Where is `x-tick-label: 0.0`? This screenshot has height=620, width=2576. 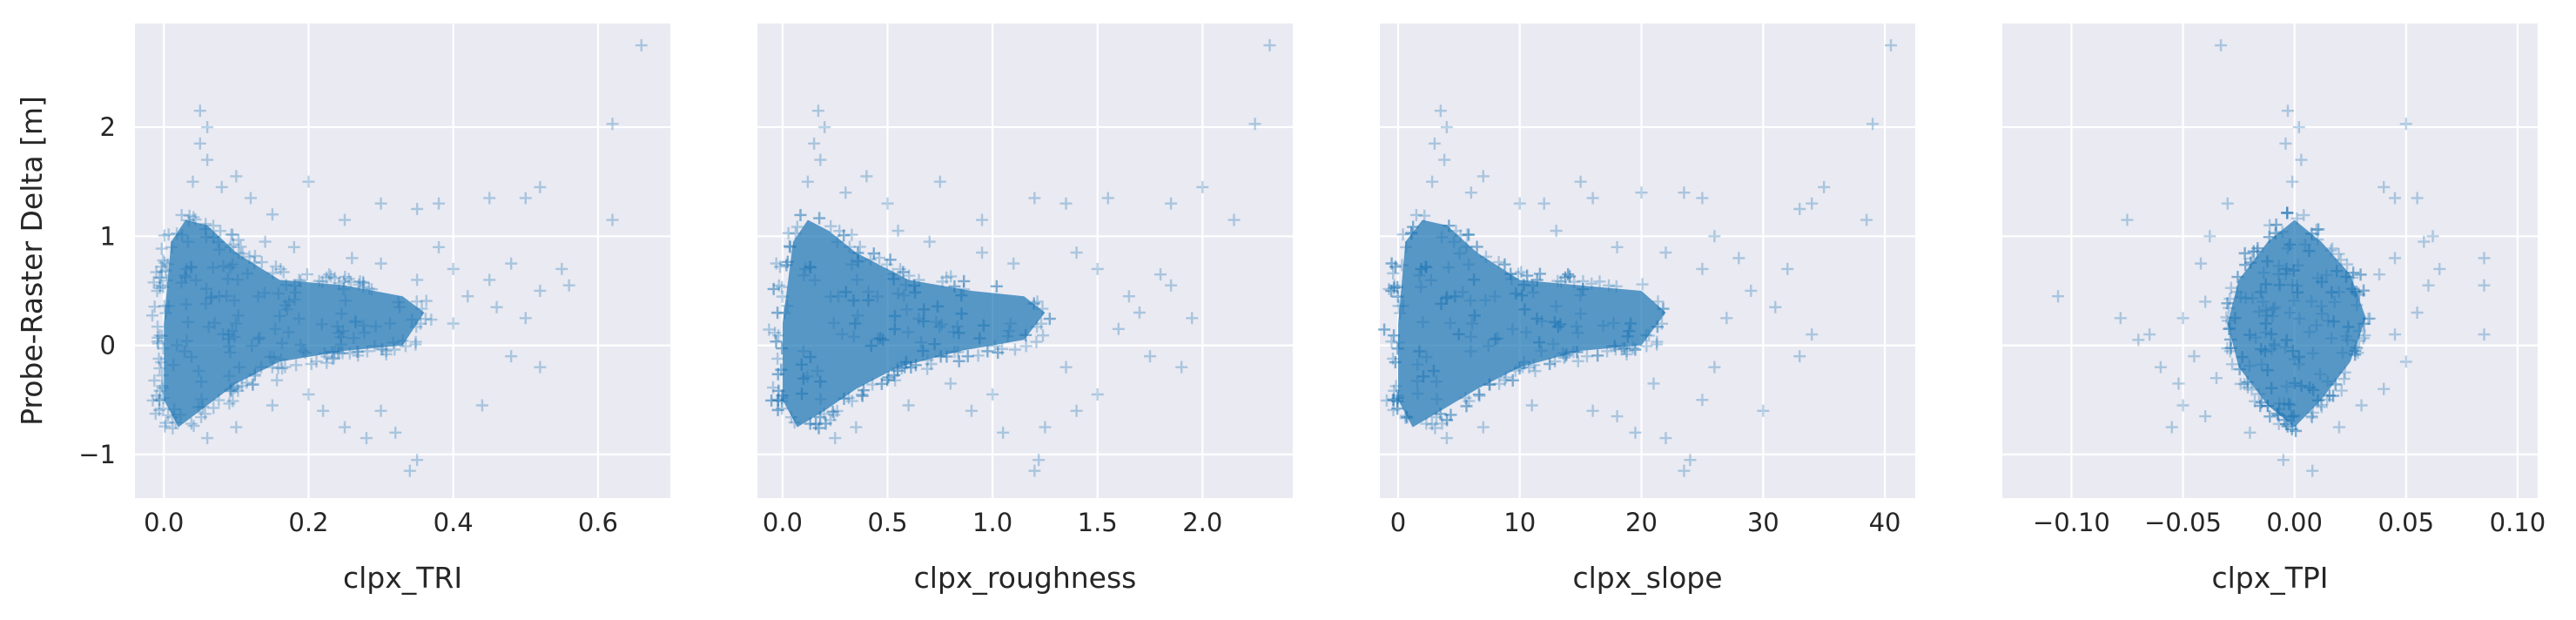 x-tick-label: 0.0 is located at coordinates (164, 522).